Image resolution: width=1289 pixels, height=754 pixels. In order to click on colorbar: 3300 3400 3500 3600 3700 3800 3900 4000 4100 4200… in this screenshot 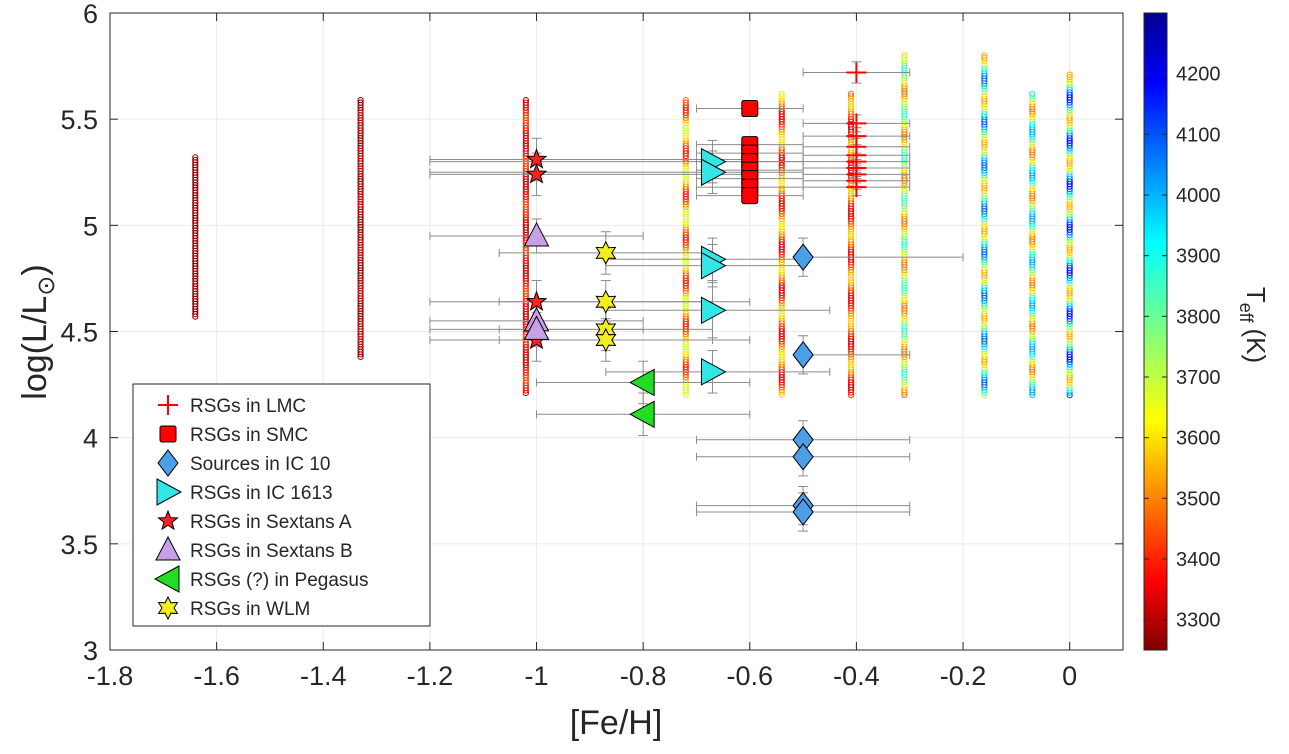, I will do `click(1207, 331)`.